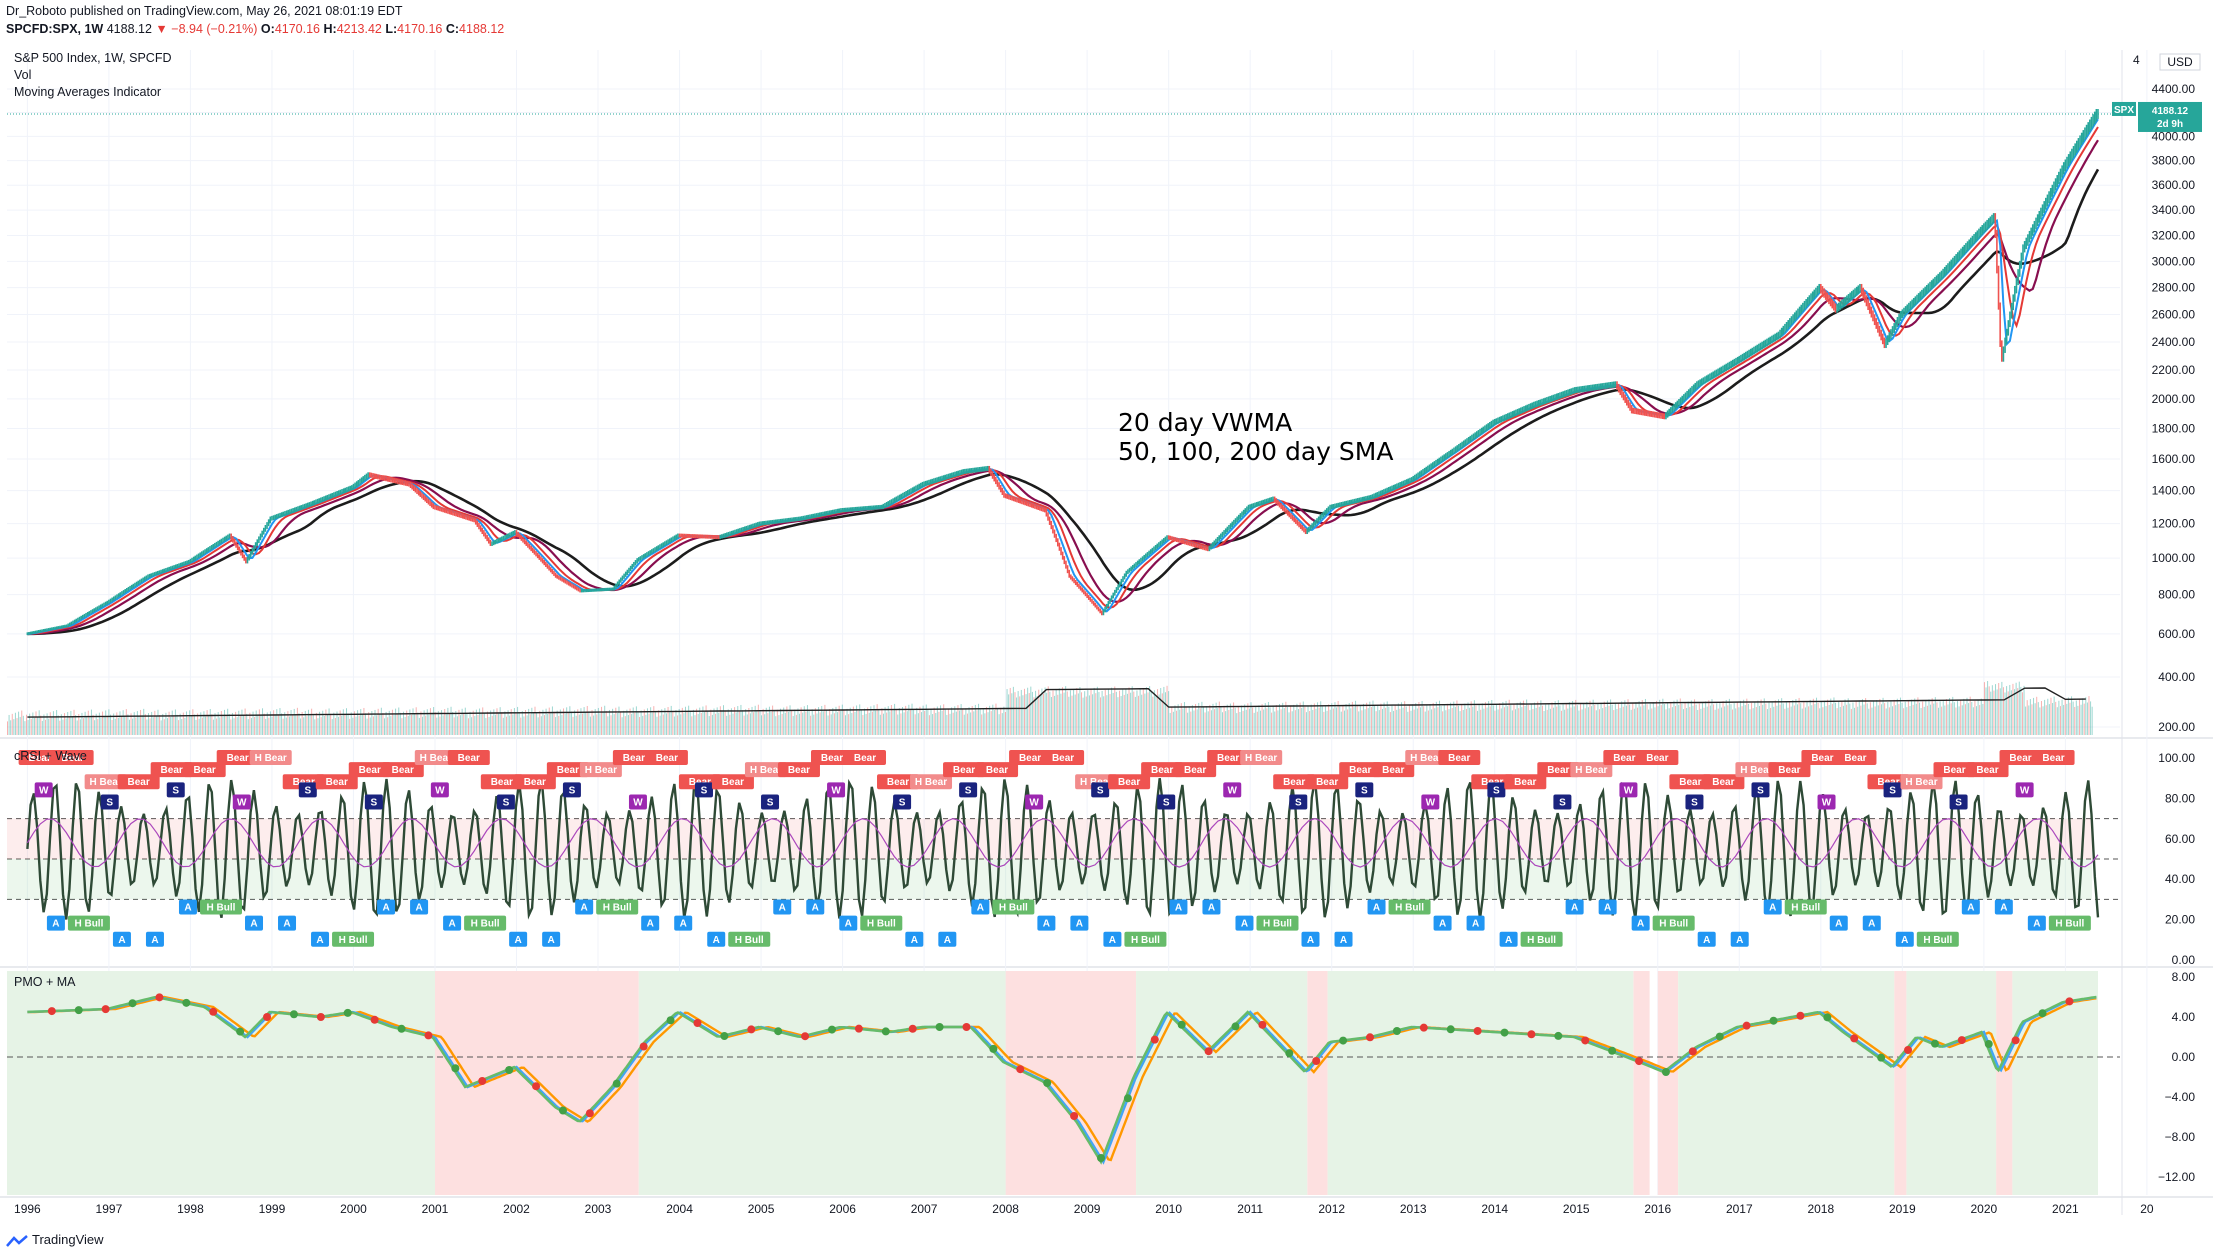 The image size is (2213, 1257). What do you see at coordinates (353, 1209) in the screenshot?
I see `time-axis-label: 2000` at bounding box center [353, 1209].